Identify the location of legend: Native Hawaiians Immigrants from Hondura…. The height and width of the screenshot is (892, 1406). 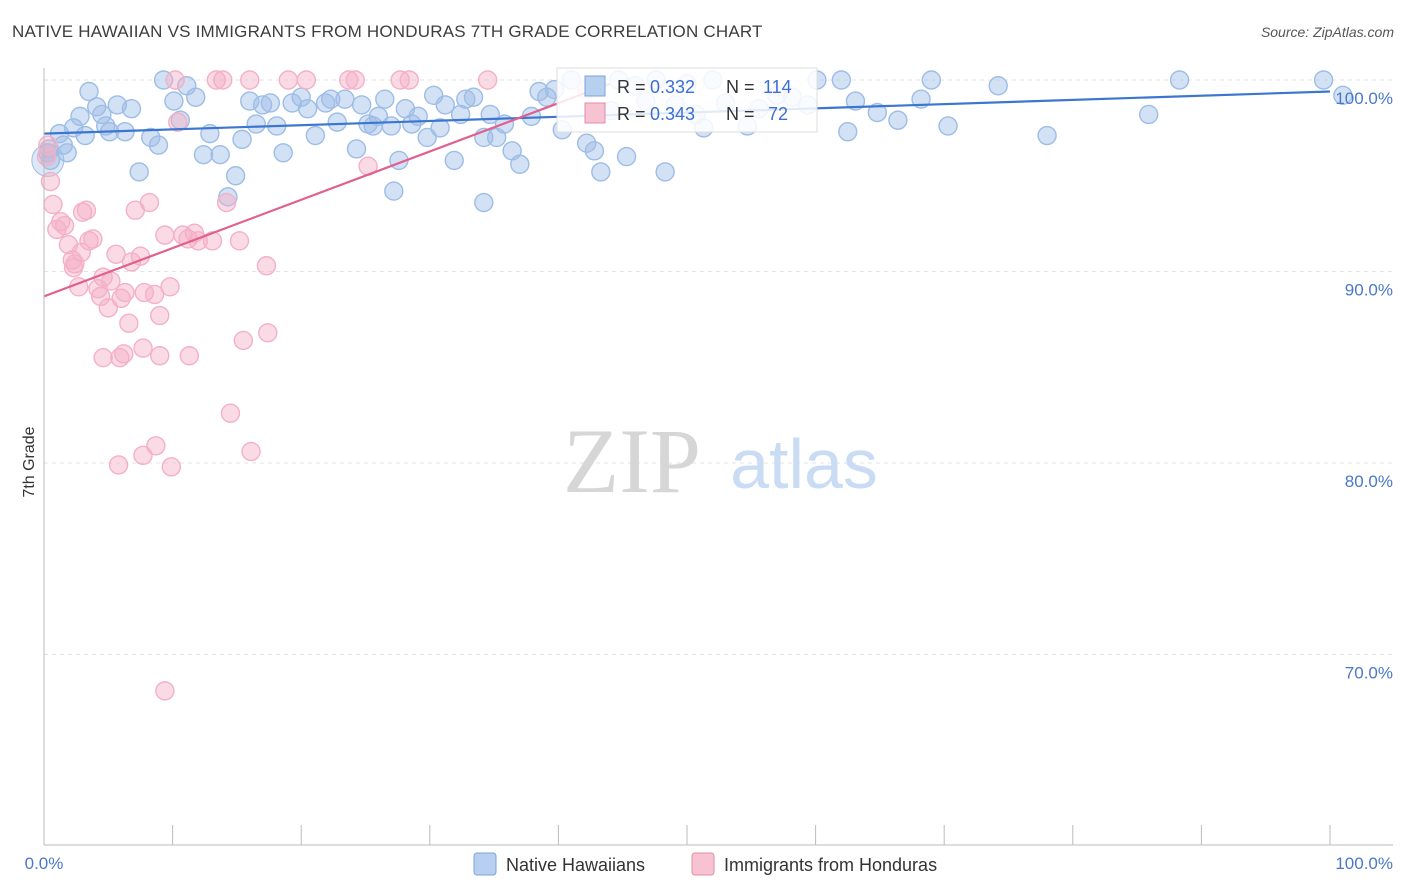
(705, 864).